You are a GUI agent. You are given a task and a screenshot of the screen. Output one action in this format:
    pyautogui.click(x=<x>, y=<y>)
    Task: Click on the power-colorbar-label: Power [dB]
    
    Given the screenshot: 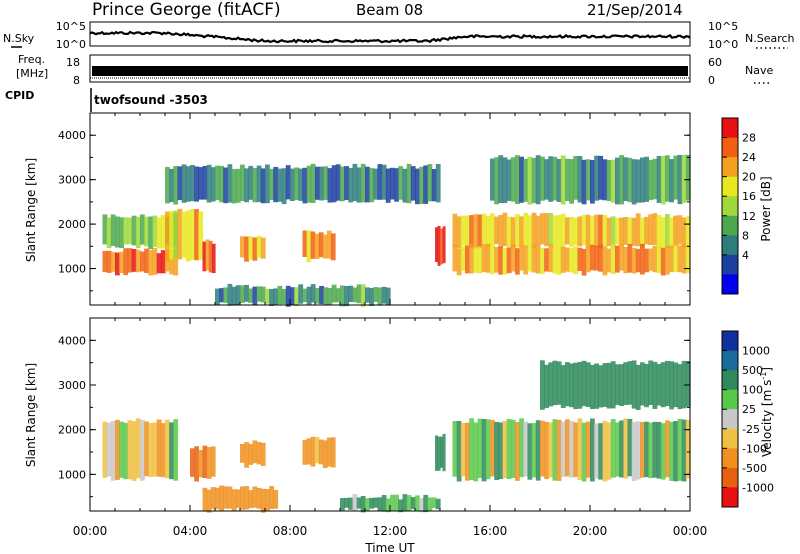 What is the action you would take?
    pyautogui.click(x=766, y=208)
    